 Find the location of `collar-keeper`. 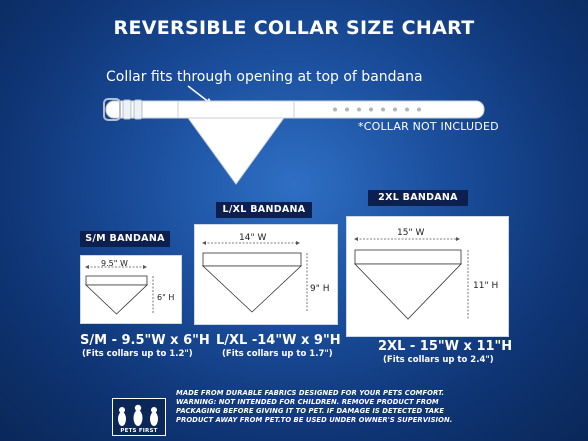

collar-keeper is located at coordinates (127, 109).